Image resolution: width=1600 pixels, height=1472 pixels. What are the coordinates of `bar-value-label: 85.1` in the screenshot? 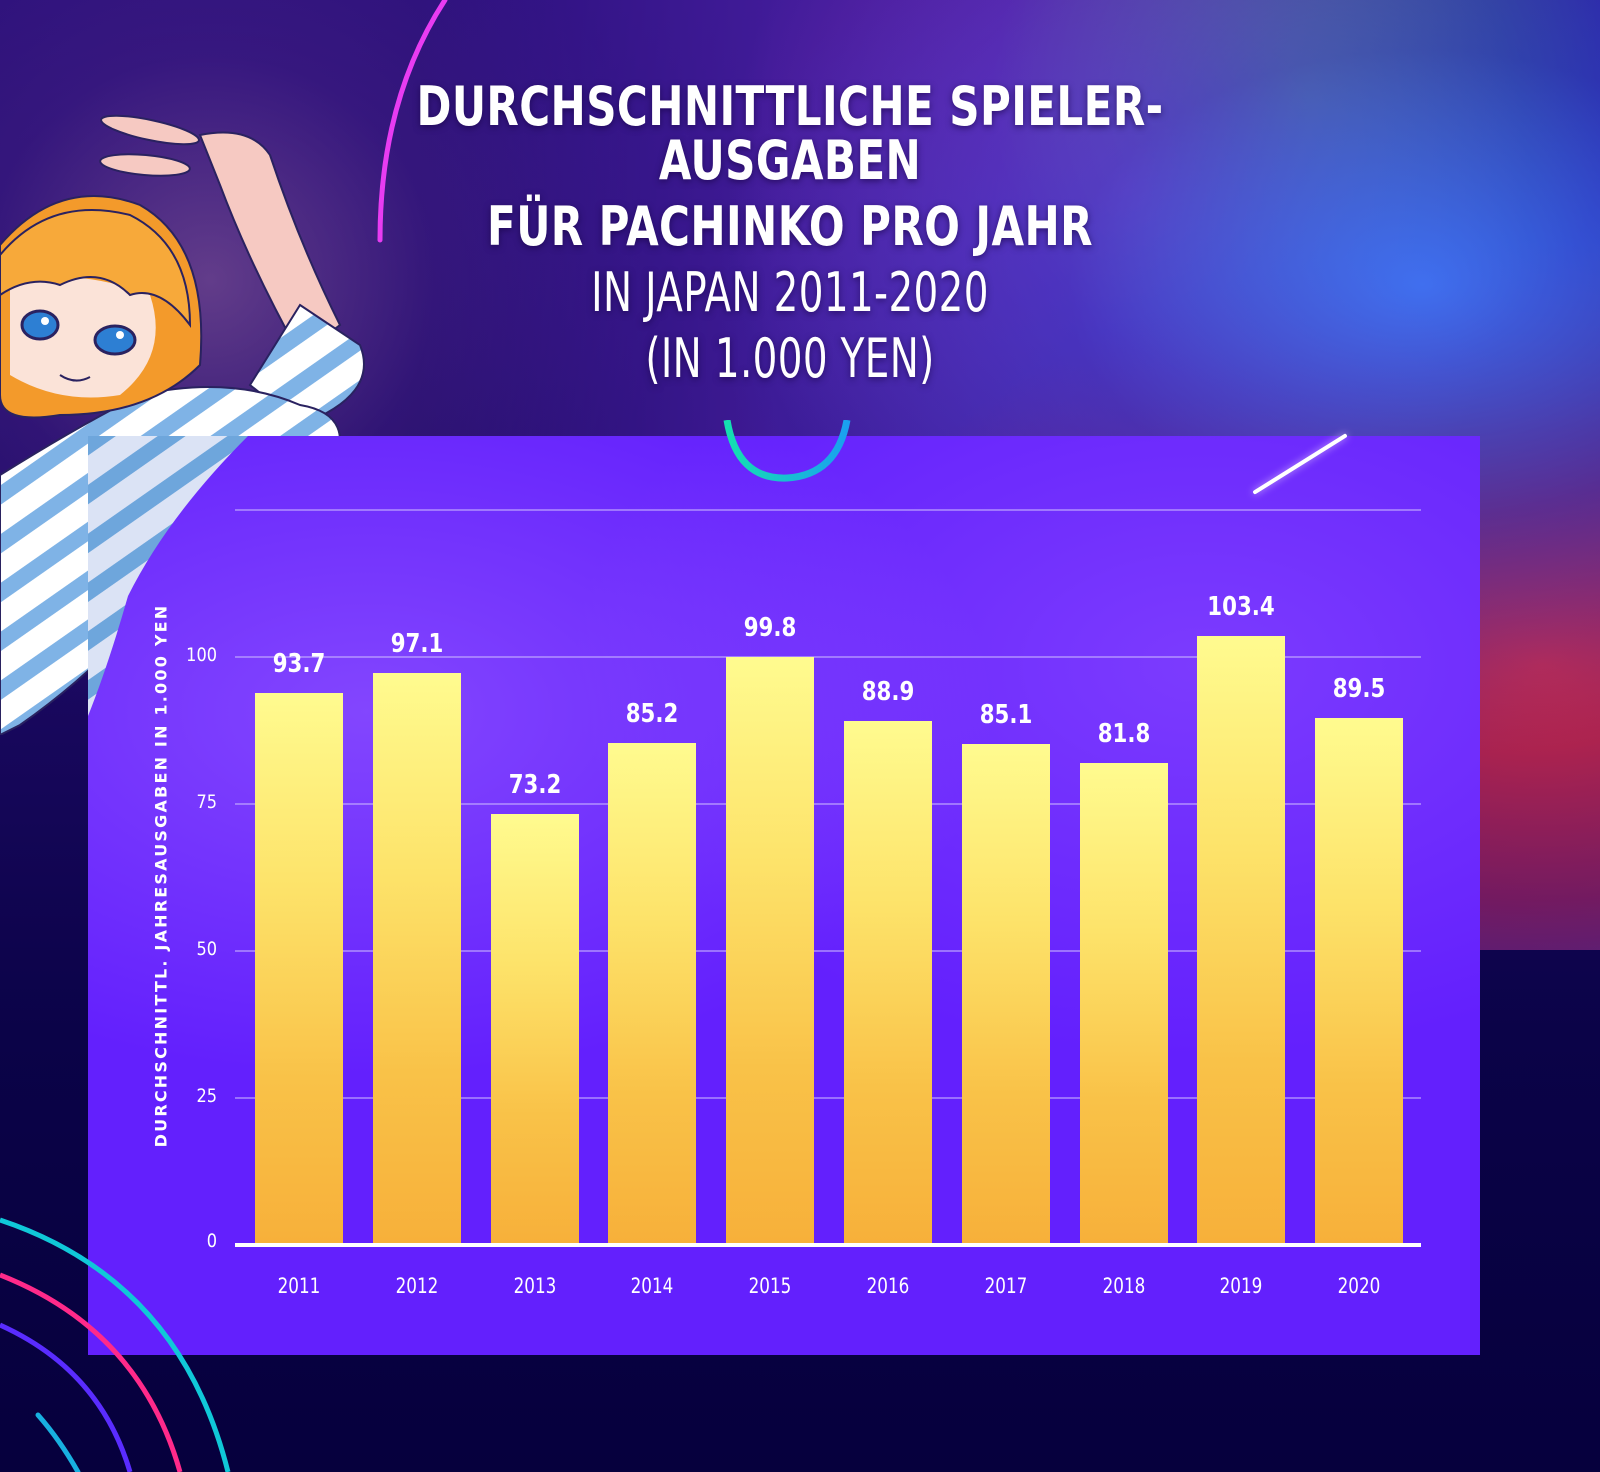 It's located at (1006, 714).